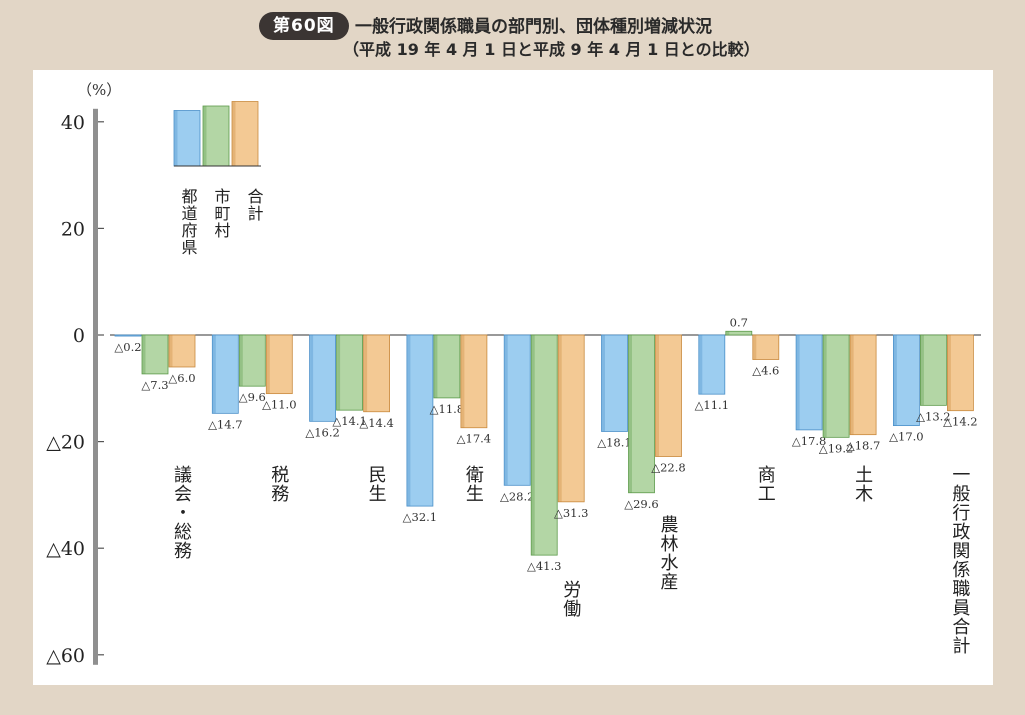 Image resolution: width=1025 pixels, height=715 pixels. I want to click on bar-市町村-3, so click(447, 366).